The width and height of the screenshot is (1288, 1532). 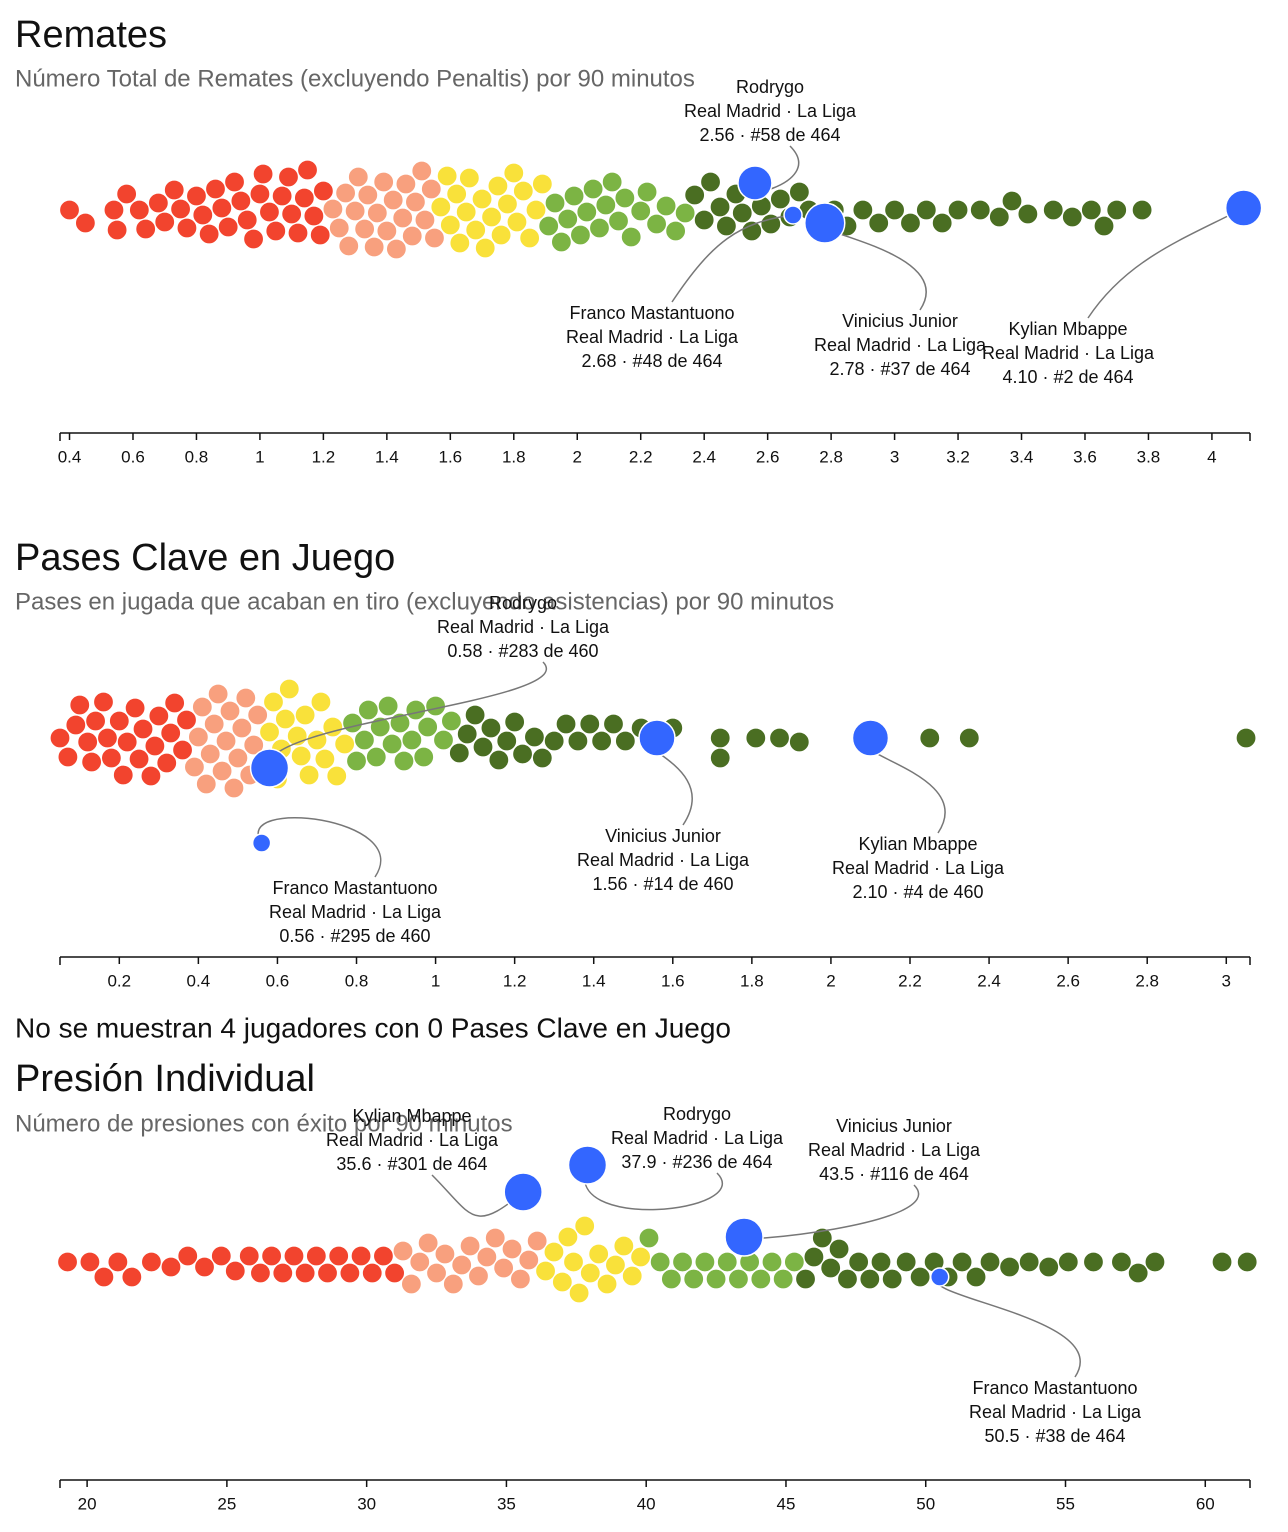 I want to click on player-name: Kylian Mbappe, so click(x=1067, y=329).